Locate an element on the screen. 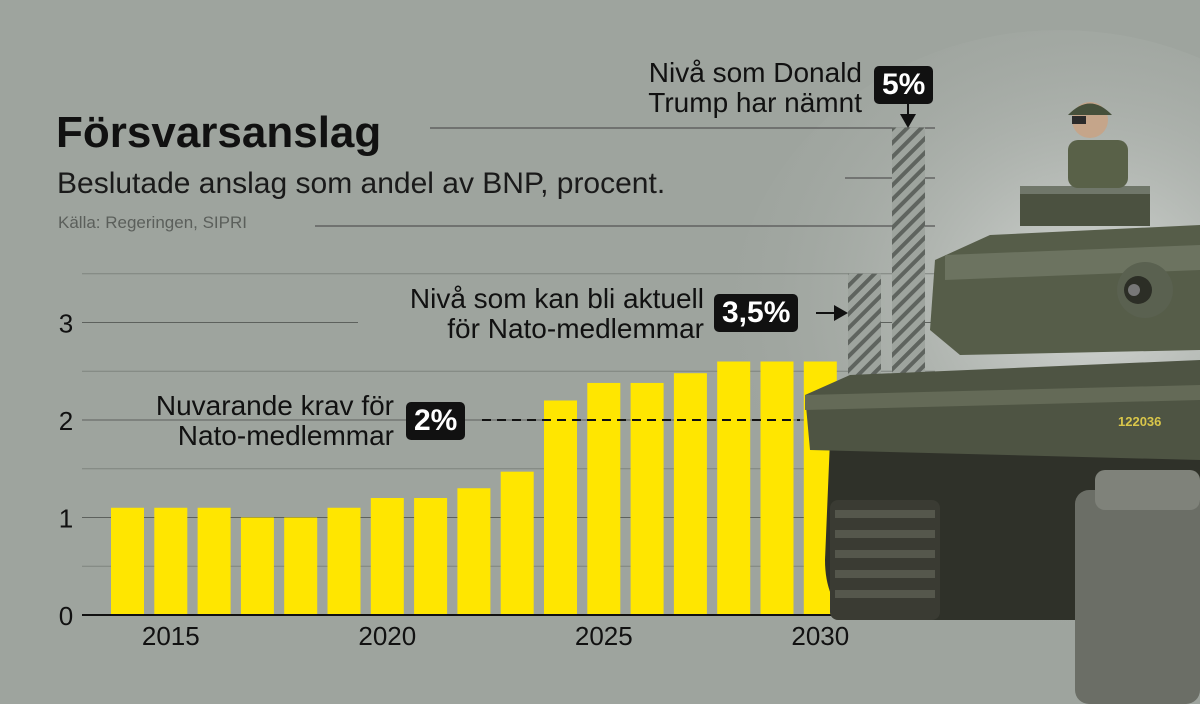  nato-future-badge: 3,5% is located at coordinates (756, 313).